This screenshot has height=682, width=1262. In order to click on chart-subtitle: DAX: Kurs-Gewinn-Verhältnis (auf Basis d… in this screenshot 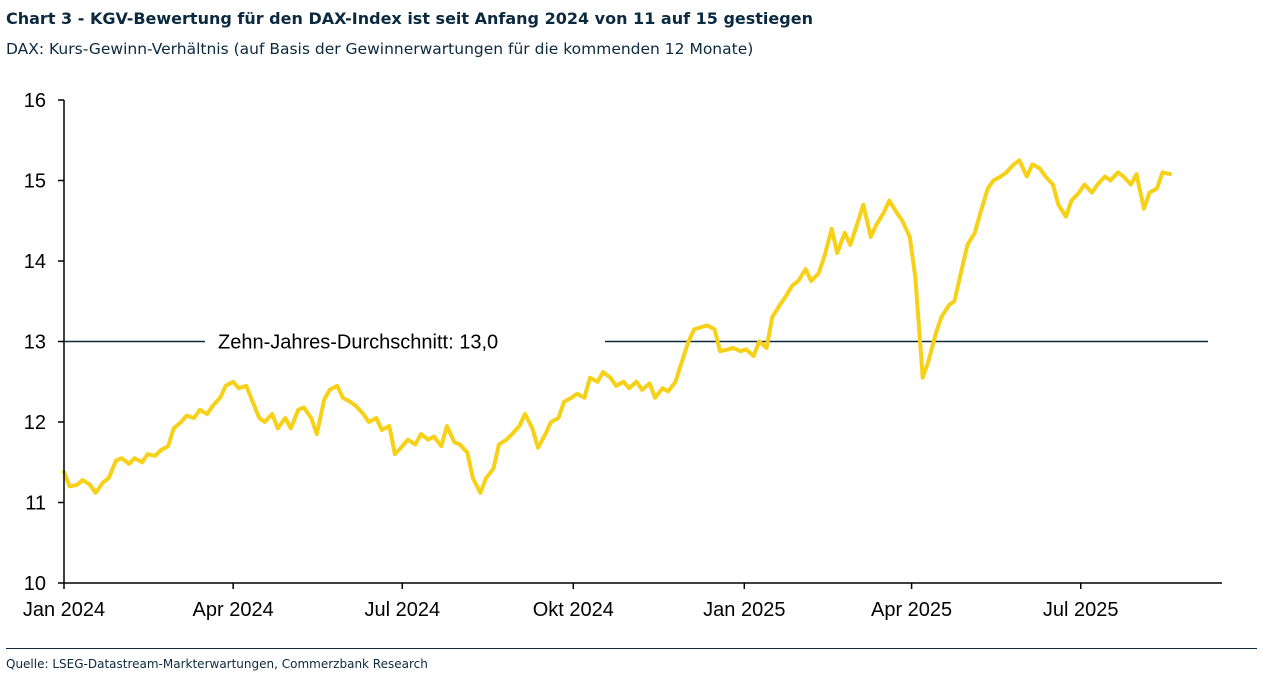, I will do `click(380, 49)`.